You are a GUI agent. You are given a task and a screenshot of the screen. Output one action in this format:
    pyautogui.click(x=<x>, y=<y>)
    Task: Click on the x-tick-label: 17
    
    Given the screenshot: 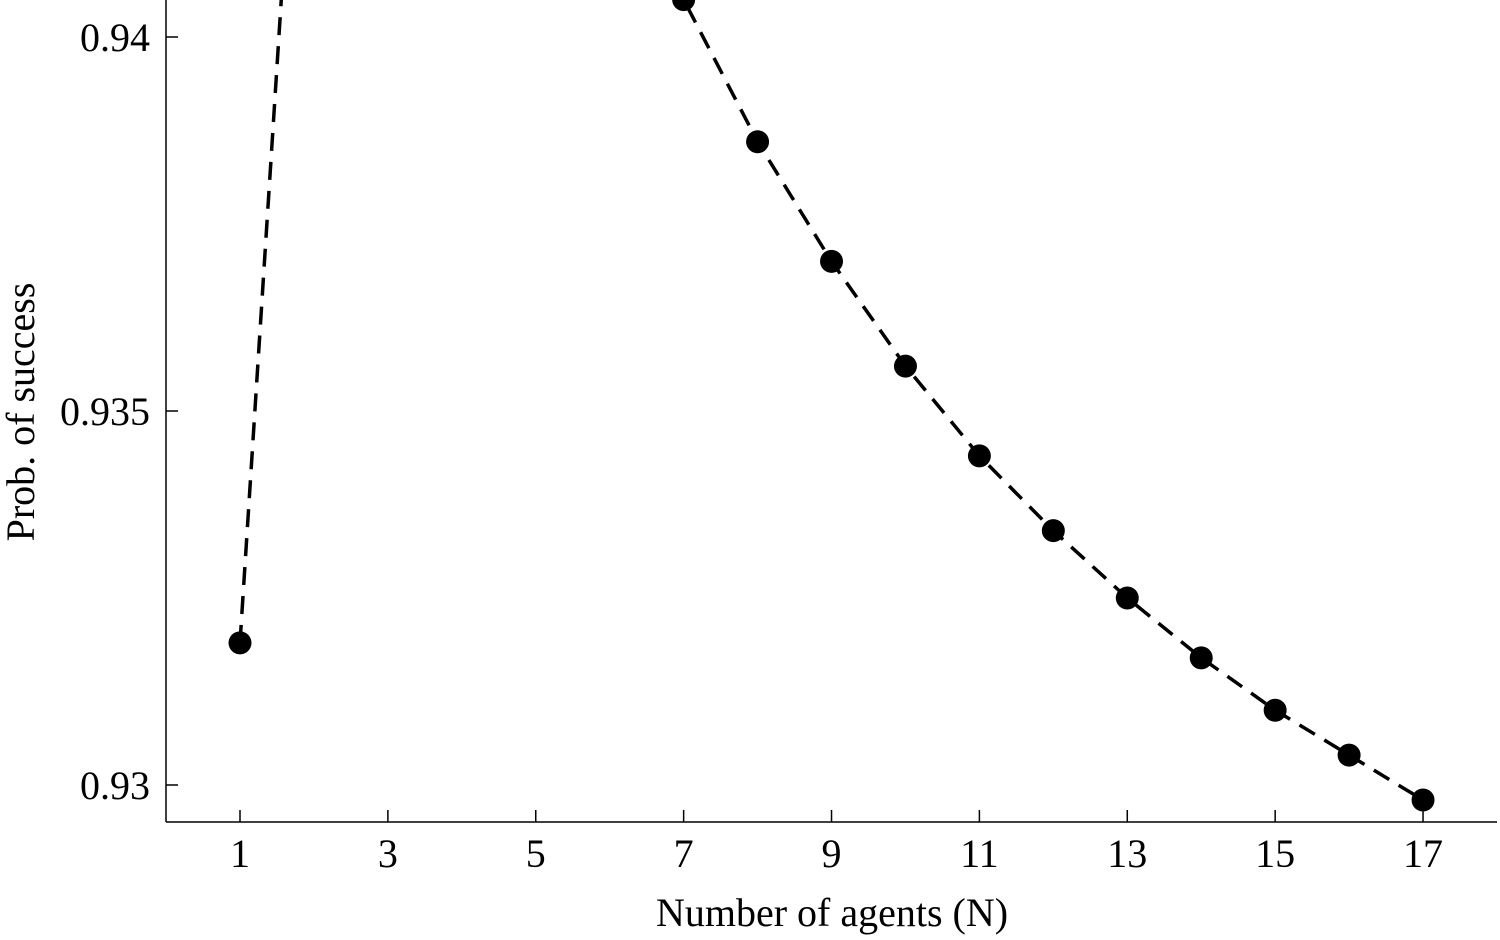 What is the action you would take?
    pyautogui.click(x=1423, y=853)
    